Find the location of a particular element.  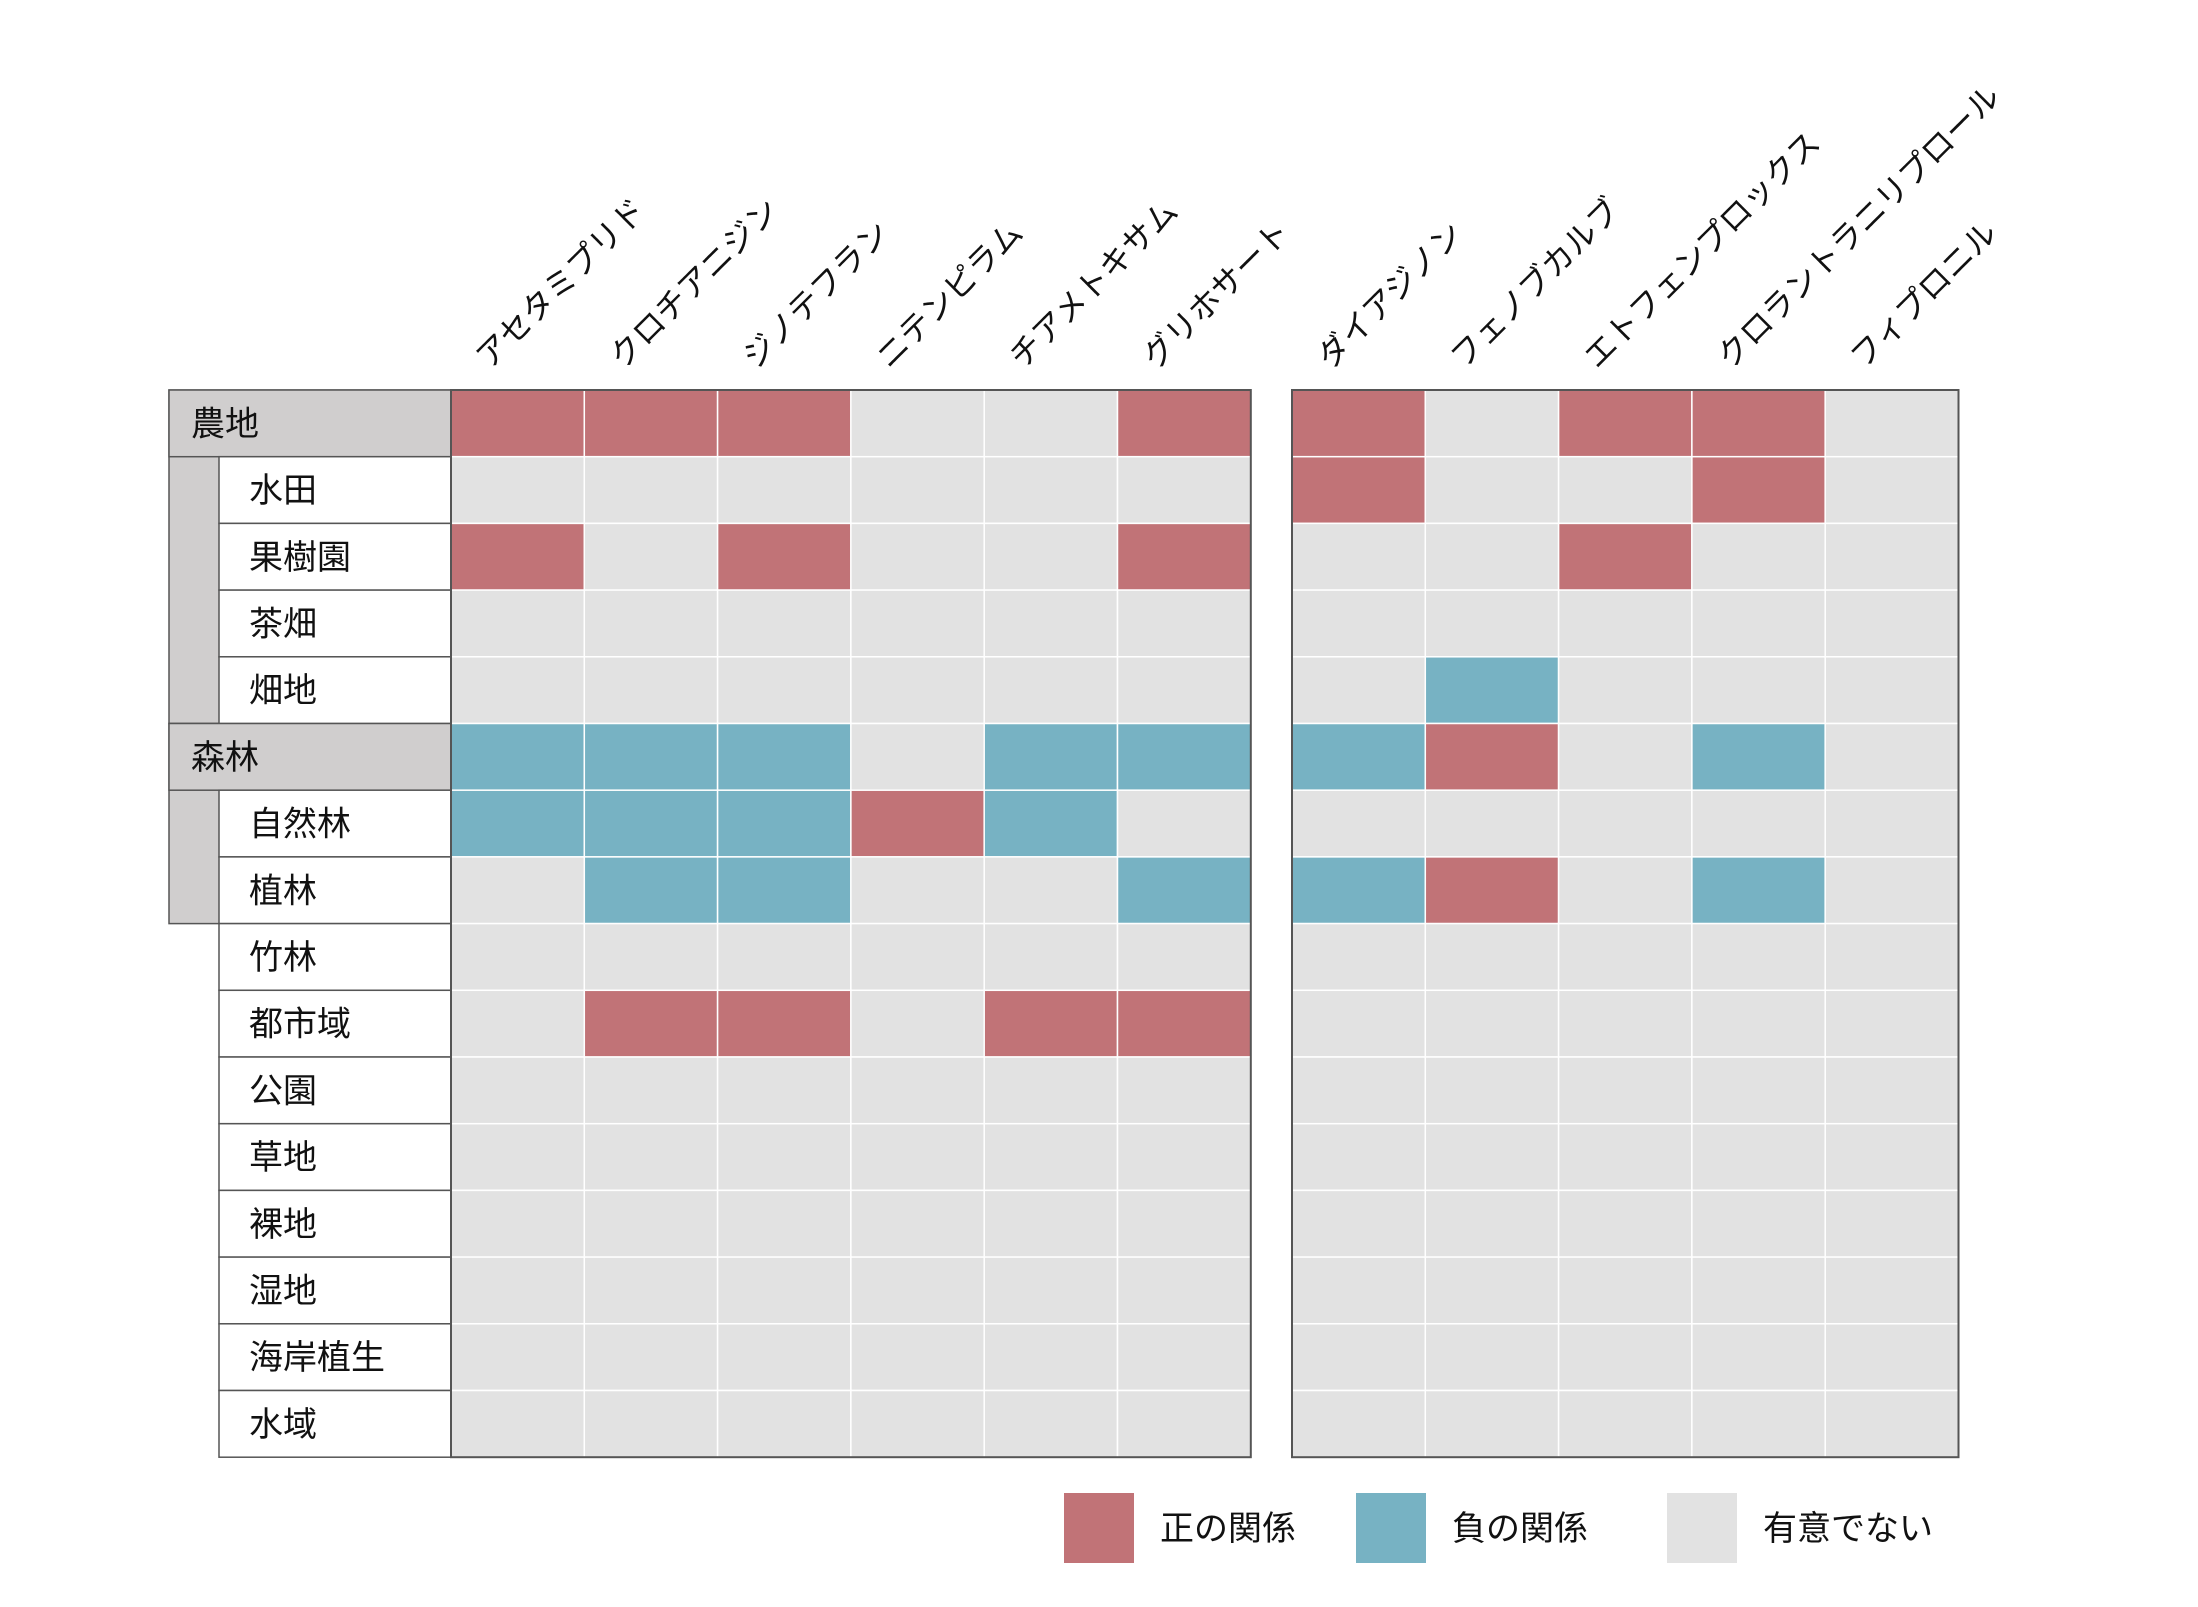

legend-swatch is located at coordinates (1099, 1528).